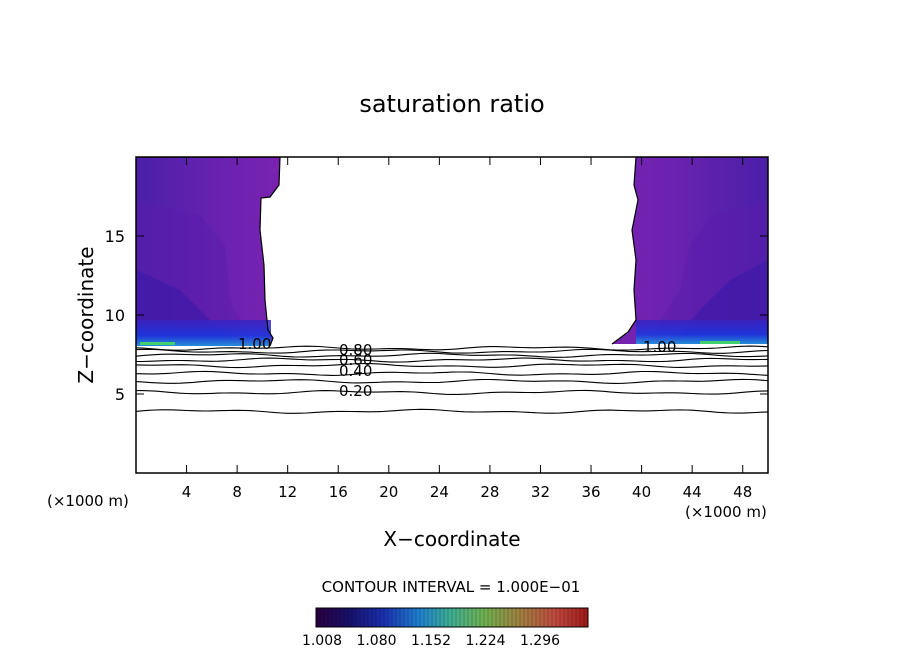 The image size is (904, 654). What do you see at coordinates (452, 360) in the screenshot?
I see `contour-line-0.6` at bounding box center [452, 360].